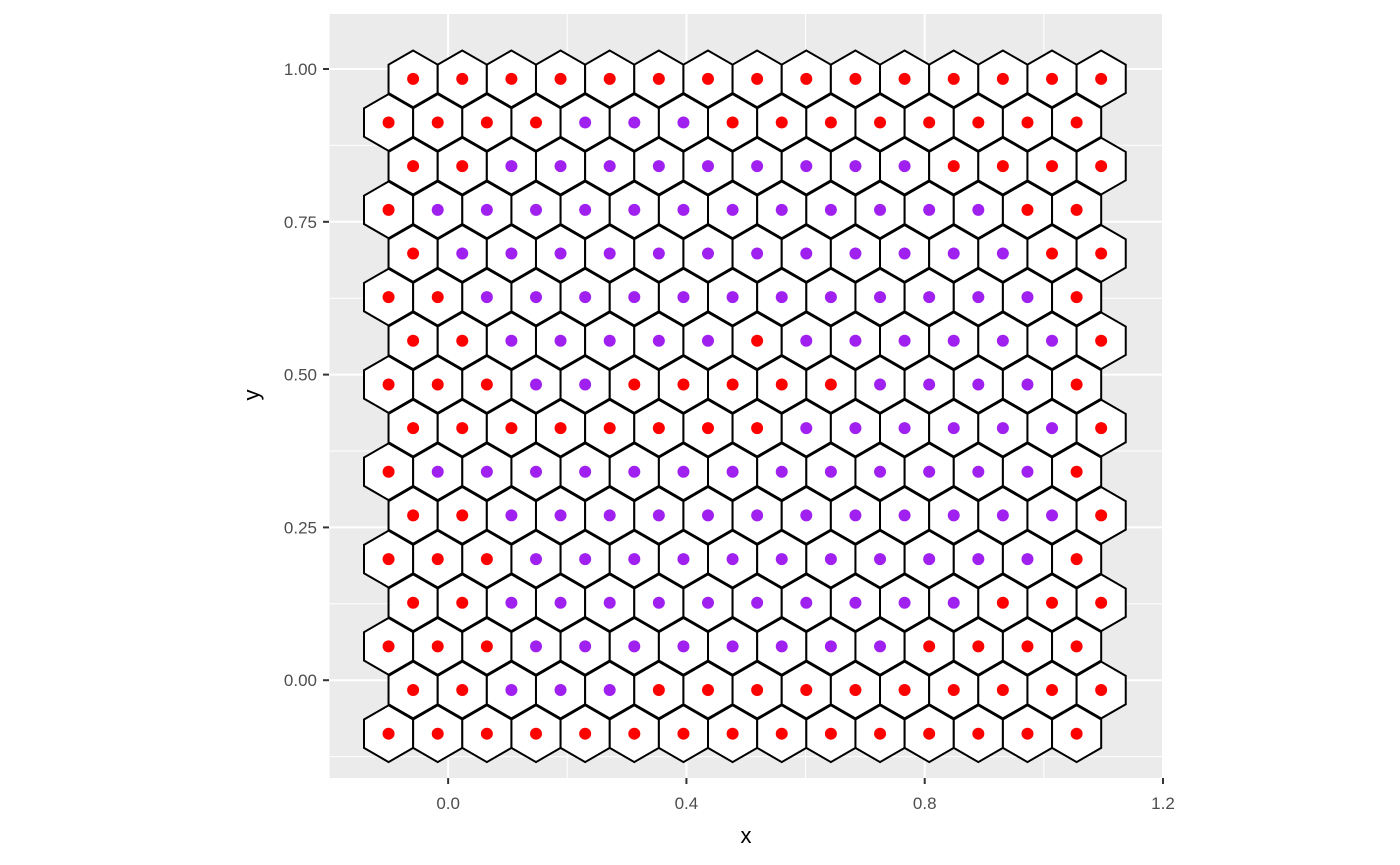 The image size is (1400, 865). What do you see at coordinates (251, 395) in the screenshot?
I see `y-axis-title: y` at bounding box center [251, 395].